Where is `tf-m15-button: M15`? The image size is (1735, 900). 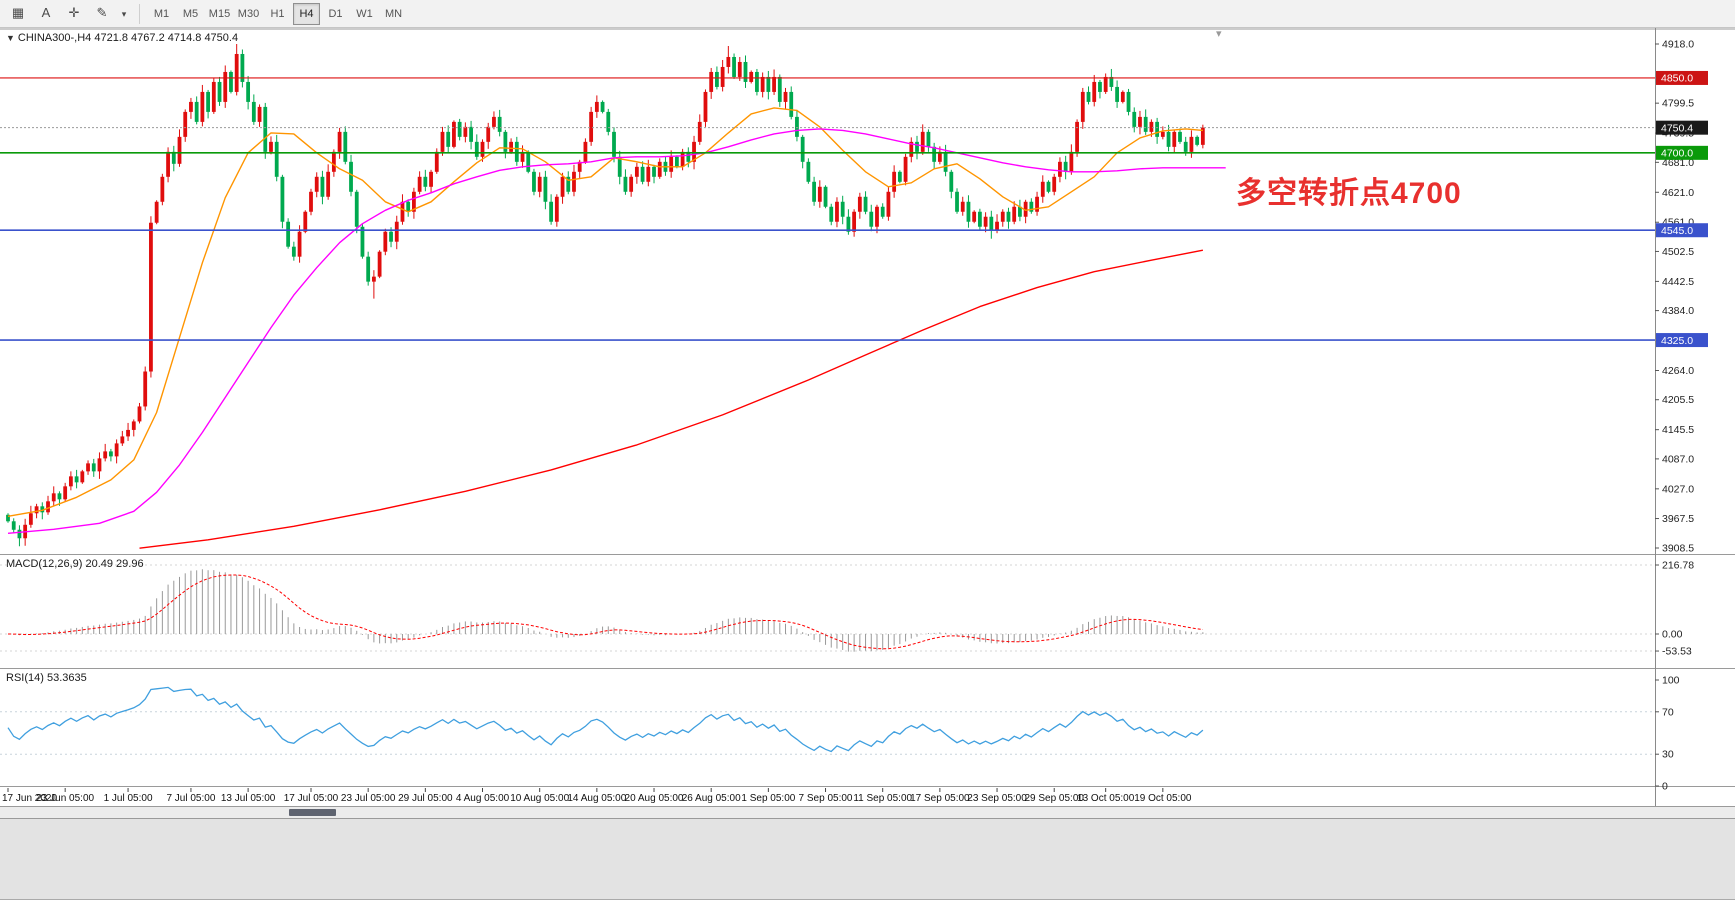
tf-m15-button: M15 is located at coordinates (219, 13).